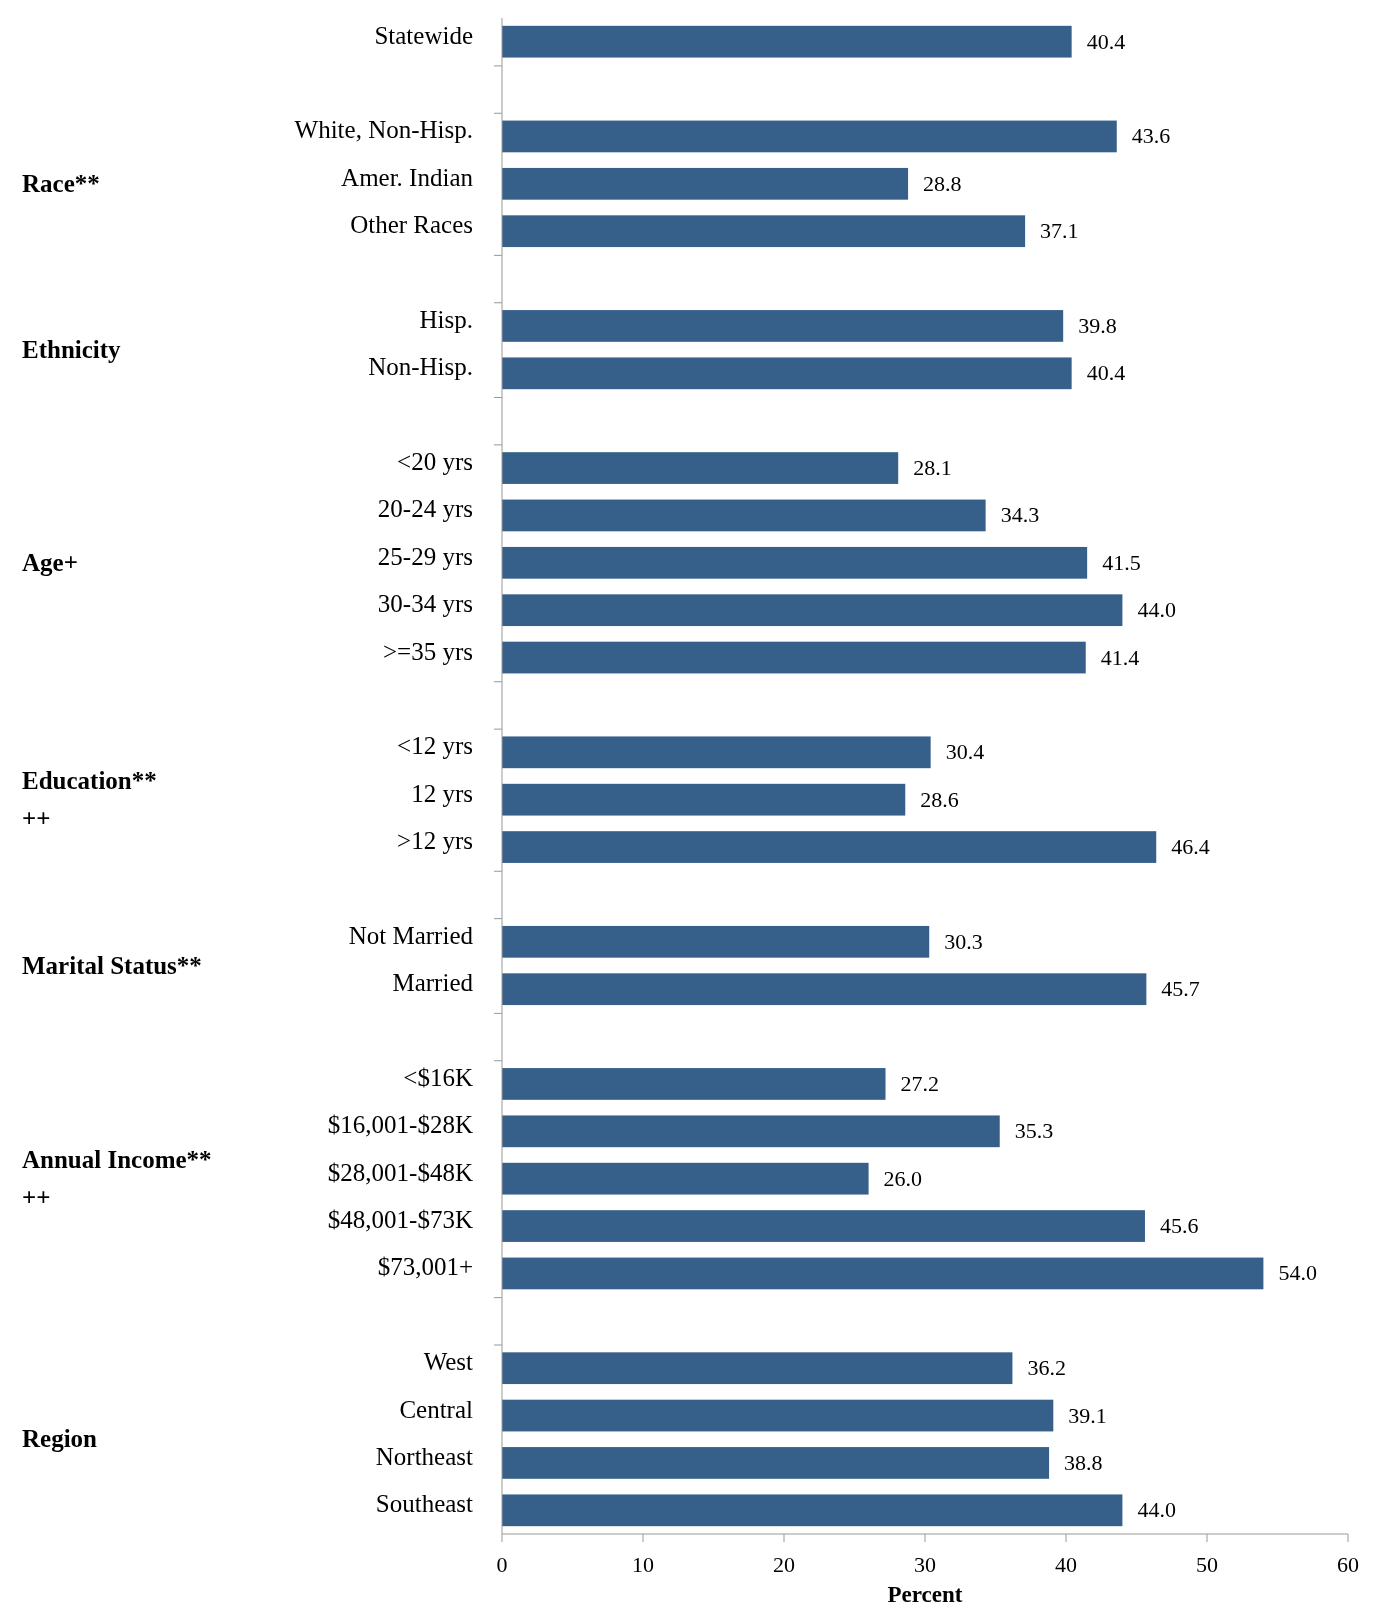 The image size is (1373, 1617). Describe the element at coordinates (932, 468) in the screenshot. I see `data-label: 28.1` at that location.